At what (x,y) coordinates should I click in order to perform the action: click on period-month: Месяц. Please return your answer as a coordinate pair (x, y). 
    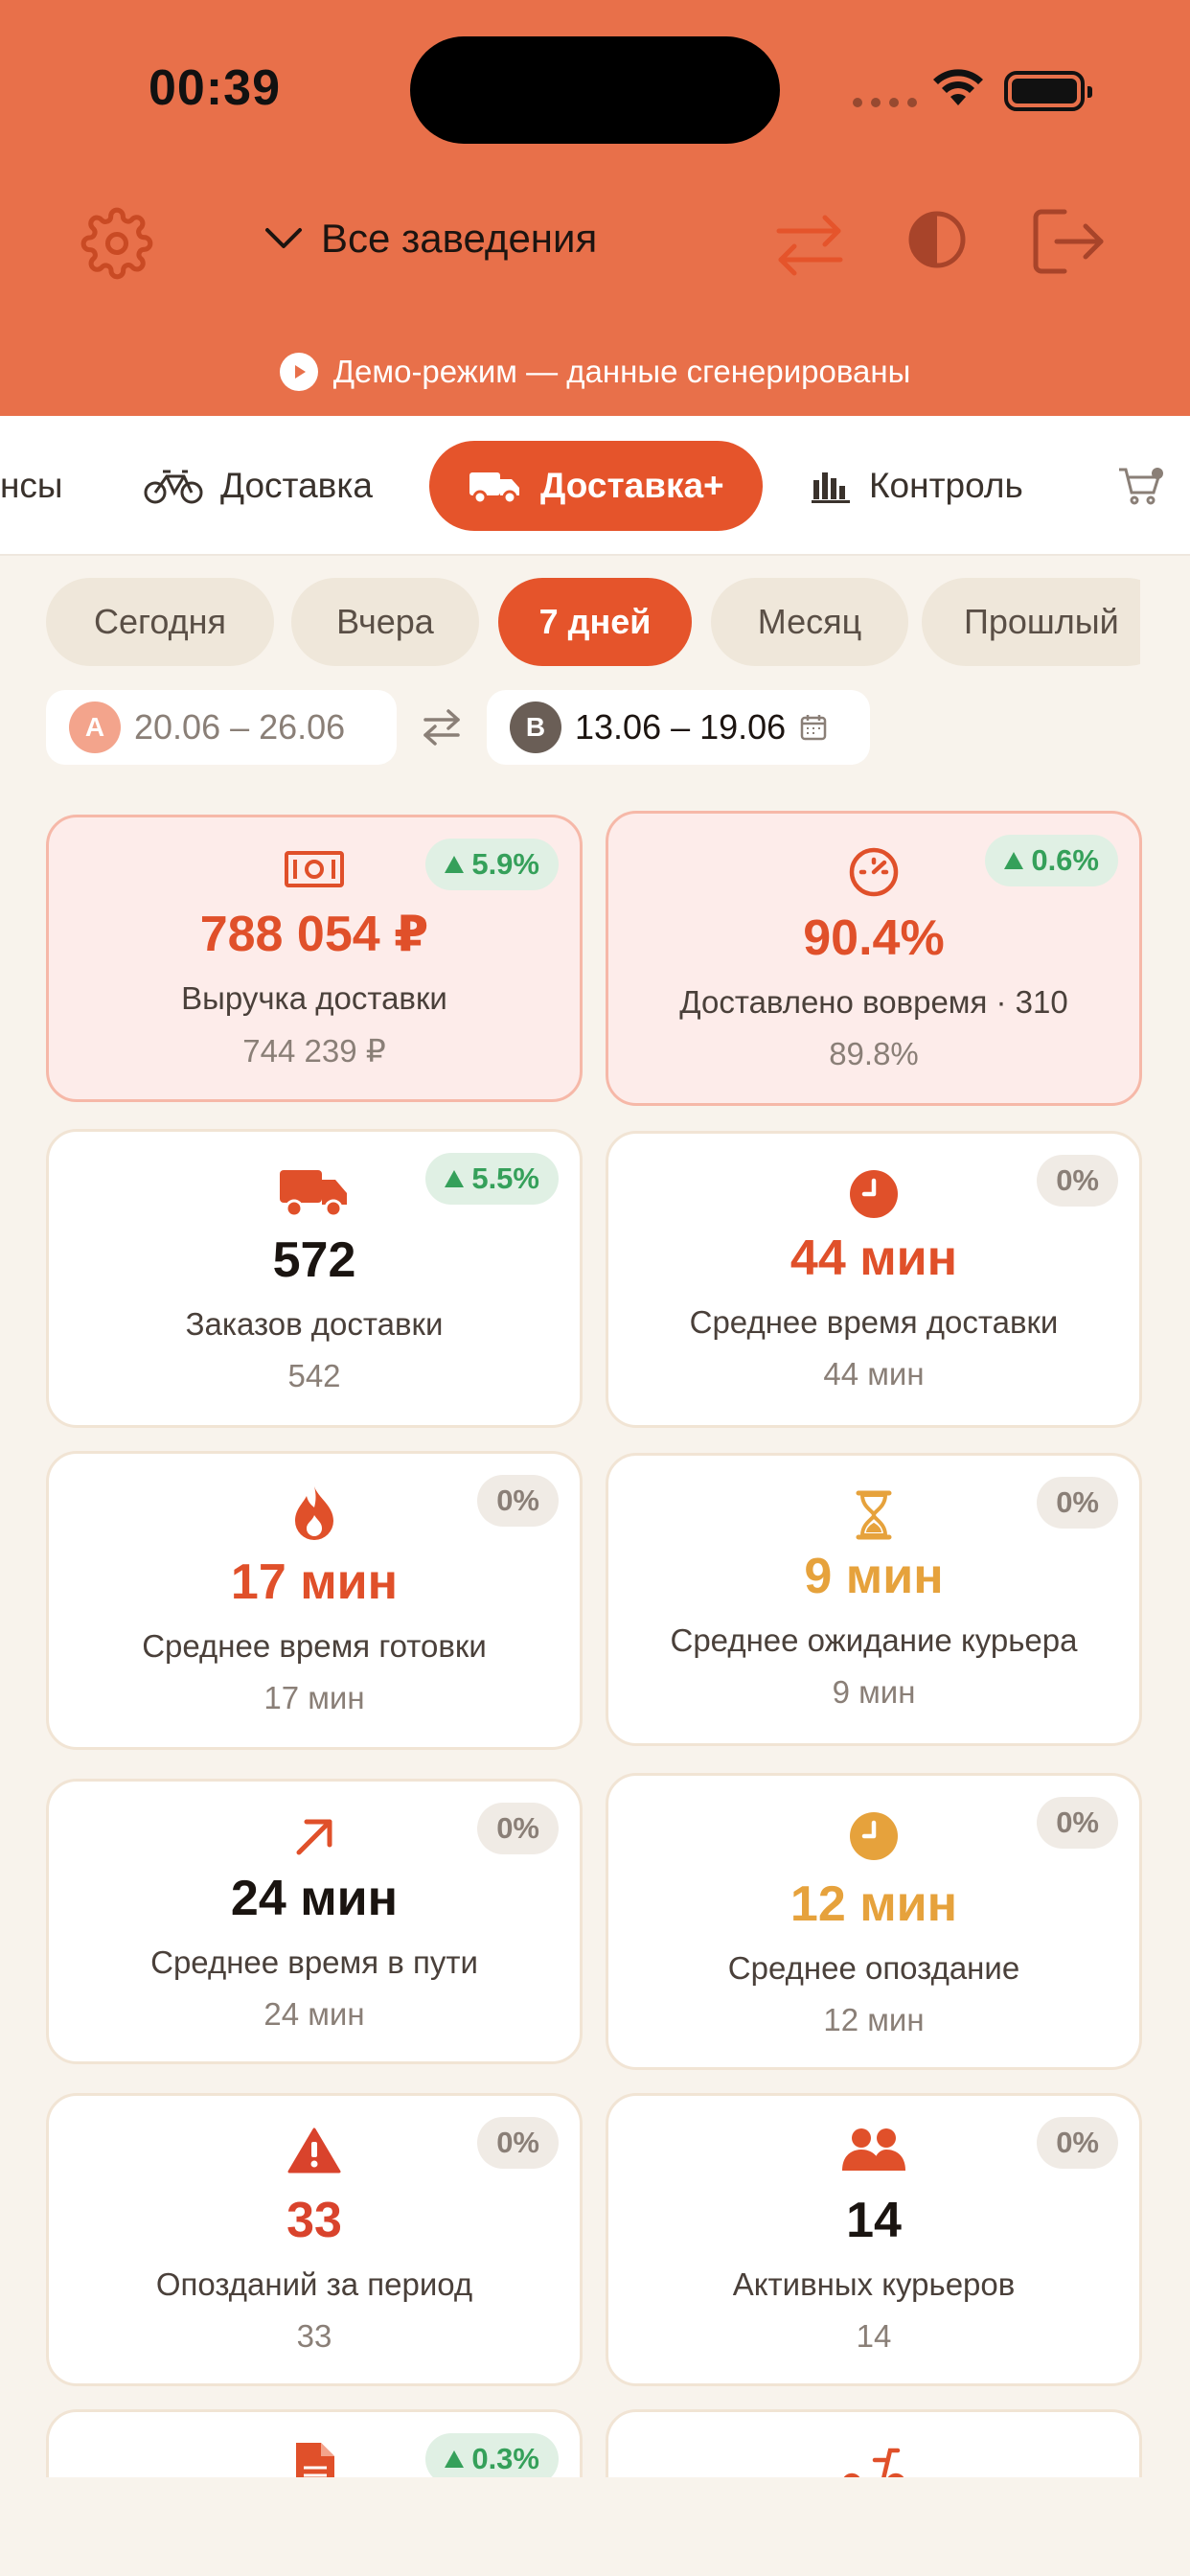
    Looking at the image, I should click on (810, 622).